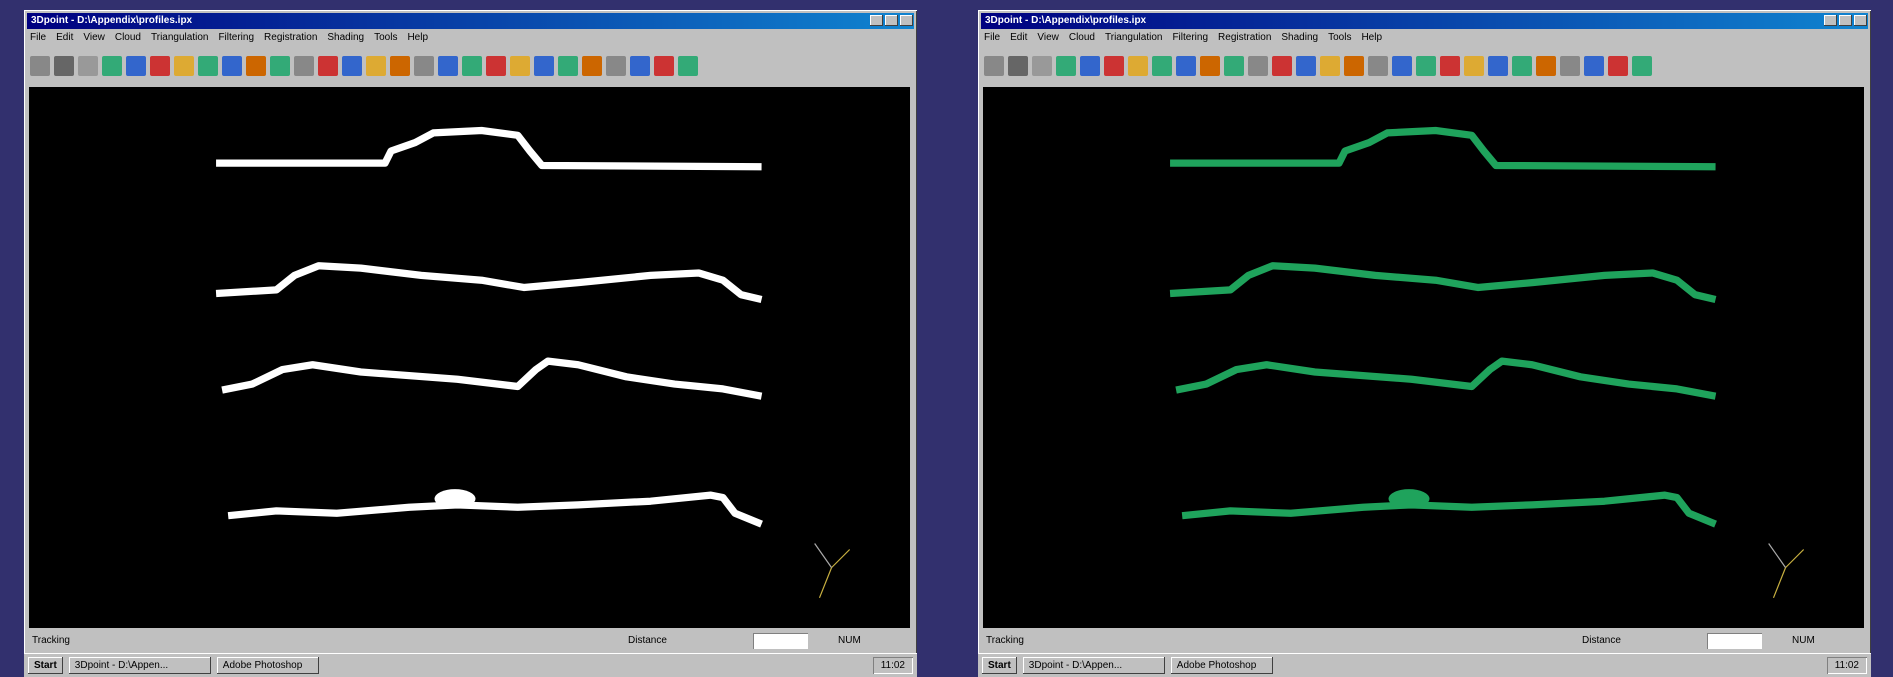 This screenshot has width=1893, height=677. I want to click on axis-y, so click(825, 583).